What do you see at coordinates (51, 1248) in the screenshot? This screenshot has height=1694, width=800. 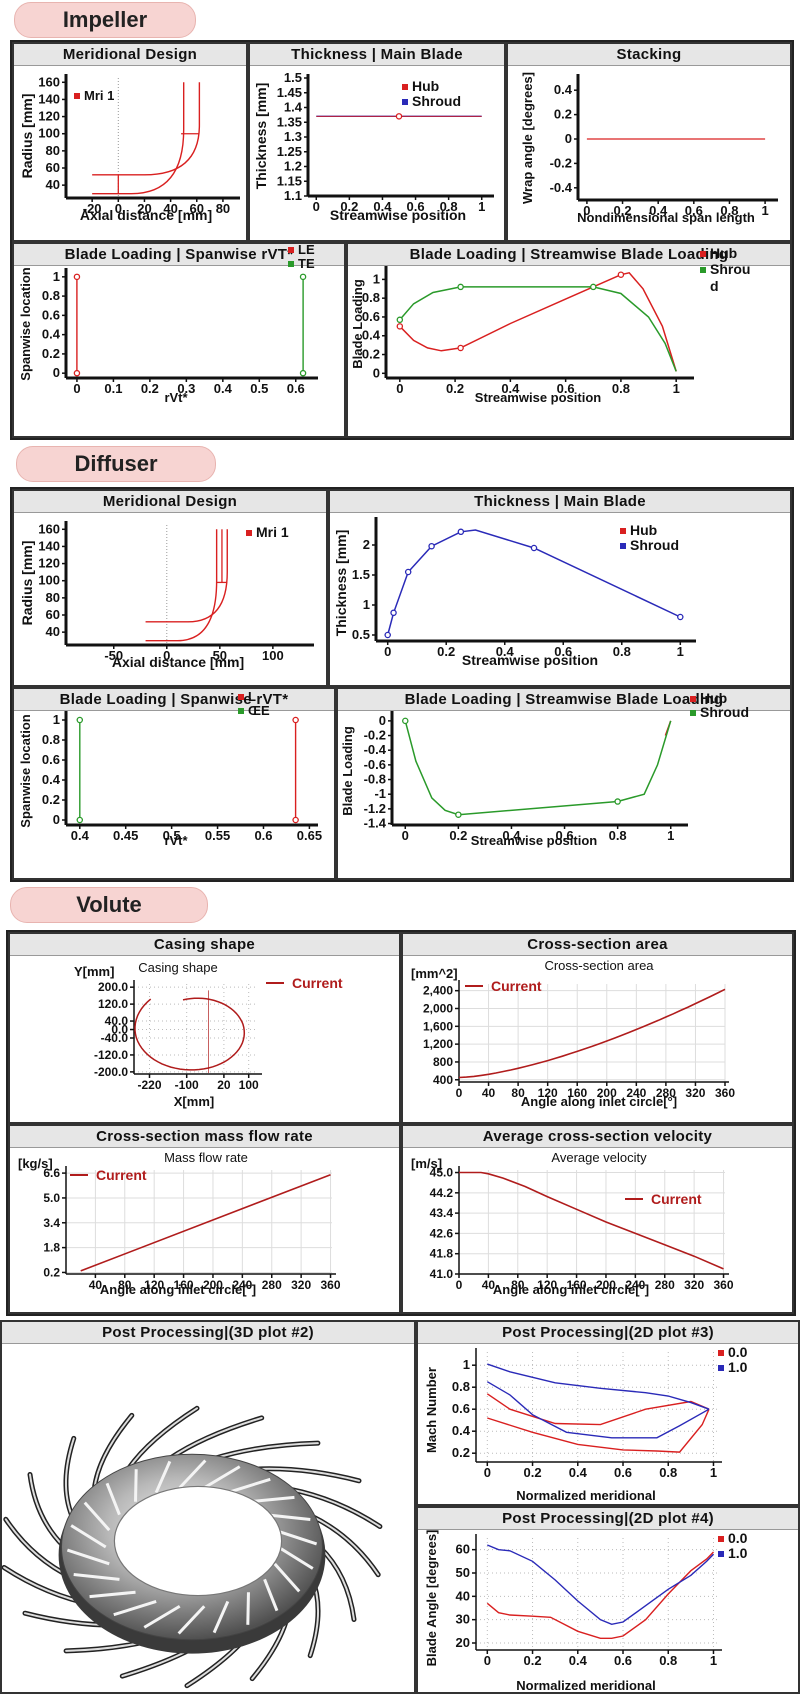 I see `y-tick-label: 1.8` at bounding box center [51, 1248].